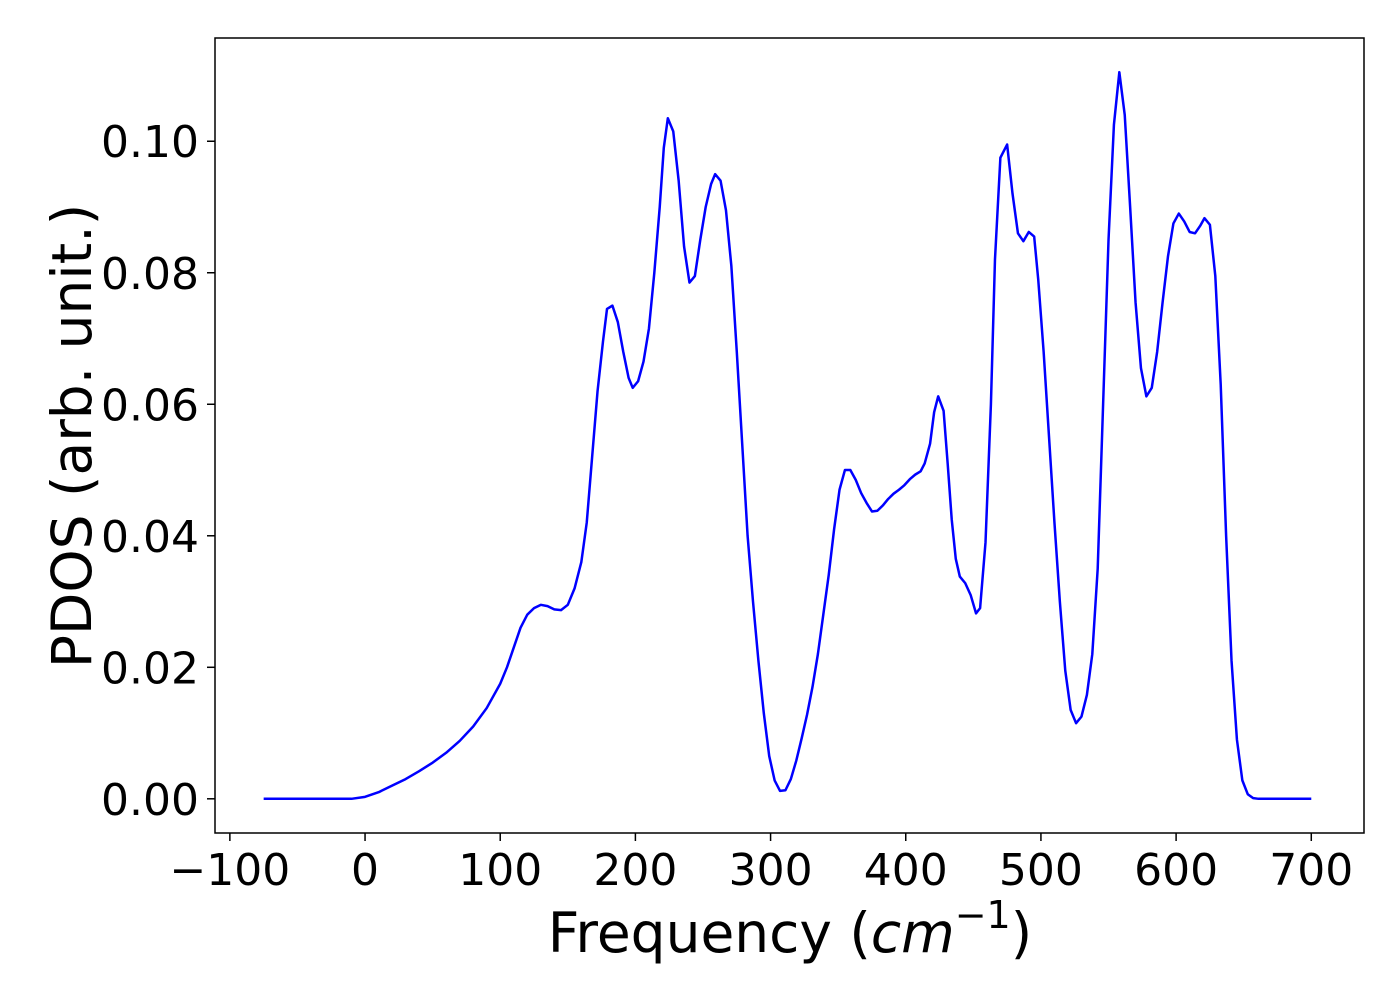 The image size is (1400, 1000). I want to click on y-tick-label: 0.00, so click(150, 800).